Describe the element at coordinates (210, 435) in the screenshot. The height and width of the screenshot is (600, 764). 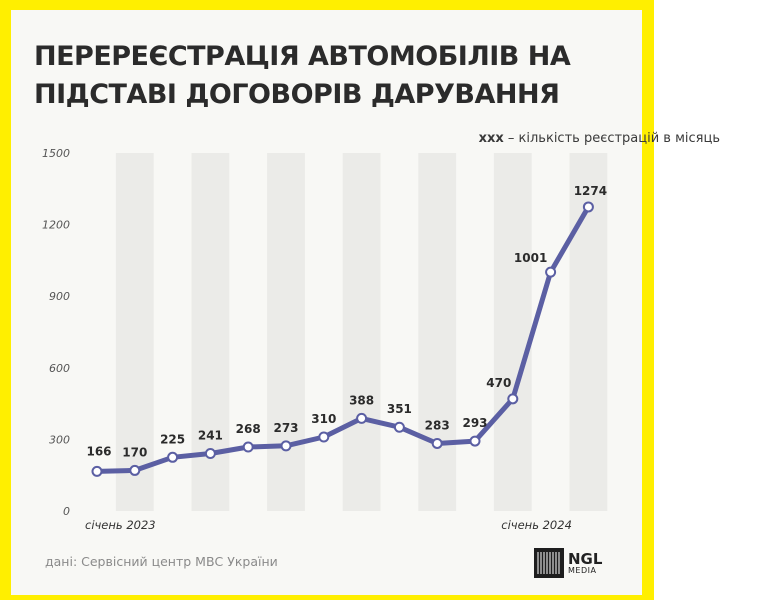
I see `data-label: 241` at that location.